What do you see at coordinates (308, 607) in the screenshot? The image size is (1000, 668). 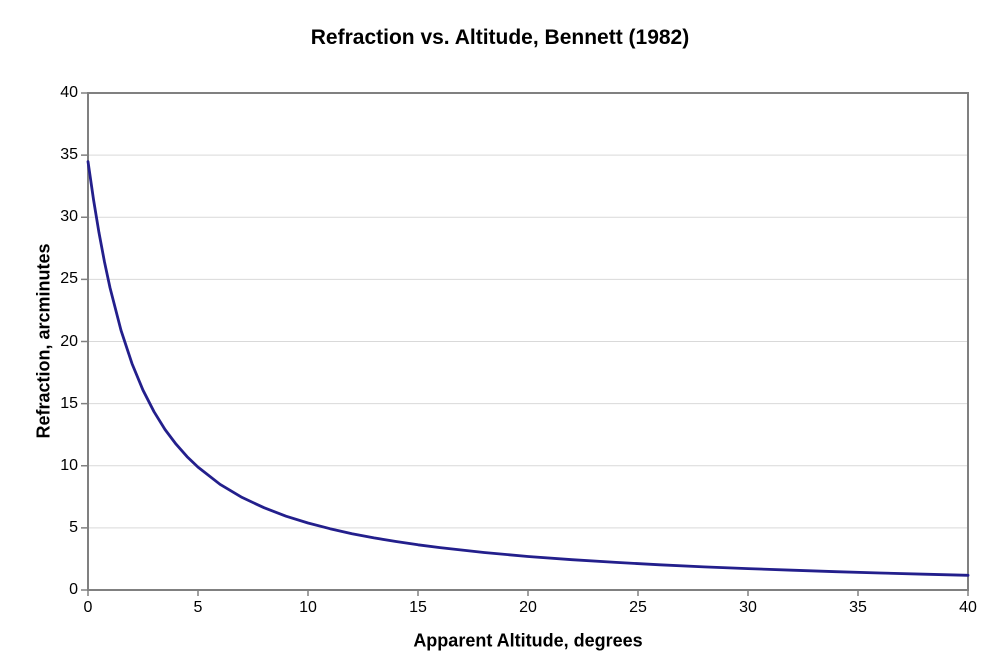 I see `x-tick-label: 10` at bounding box center [308, 607].